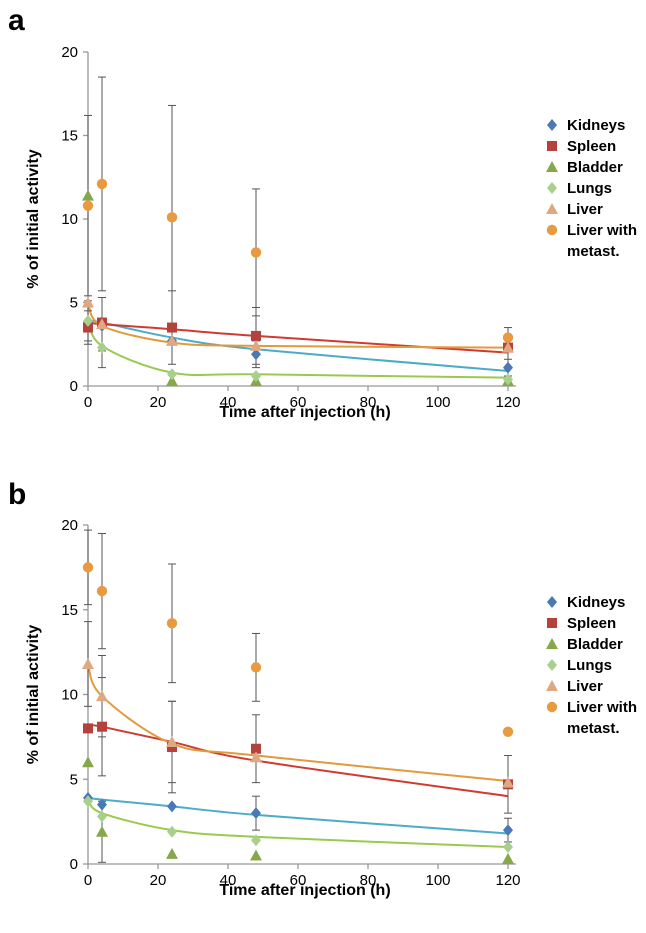 This screenshot has width=646, height=933. I want to click on fit-curve-liver, so click(298, 325).